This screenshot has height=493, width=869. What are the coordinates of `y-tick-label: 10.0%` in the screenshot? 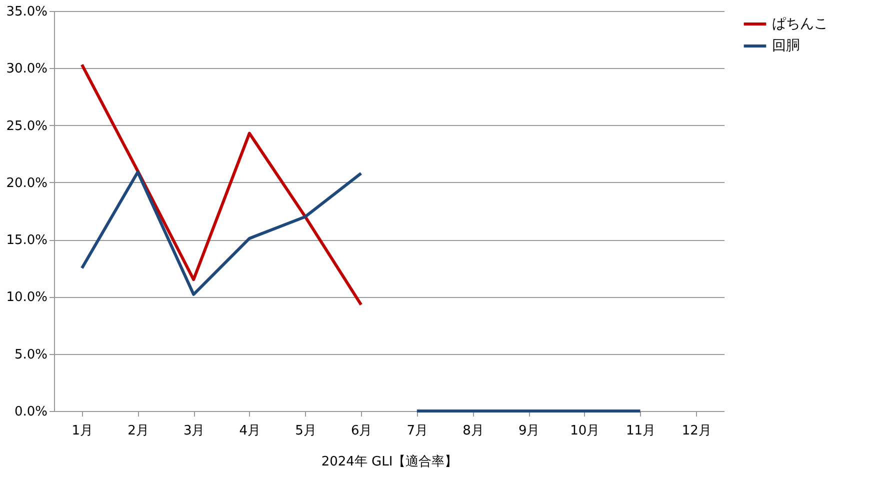 It's located at (27, 298).